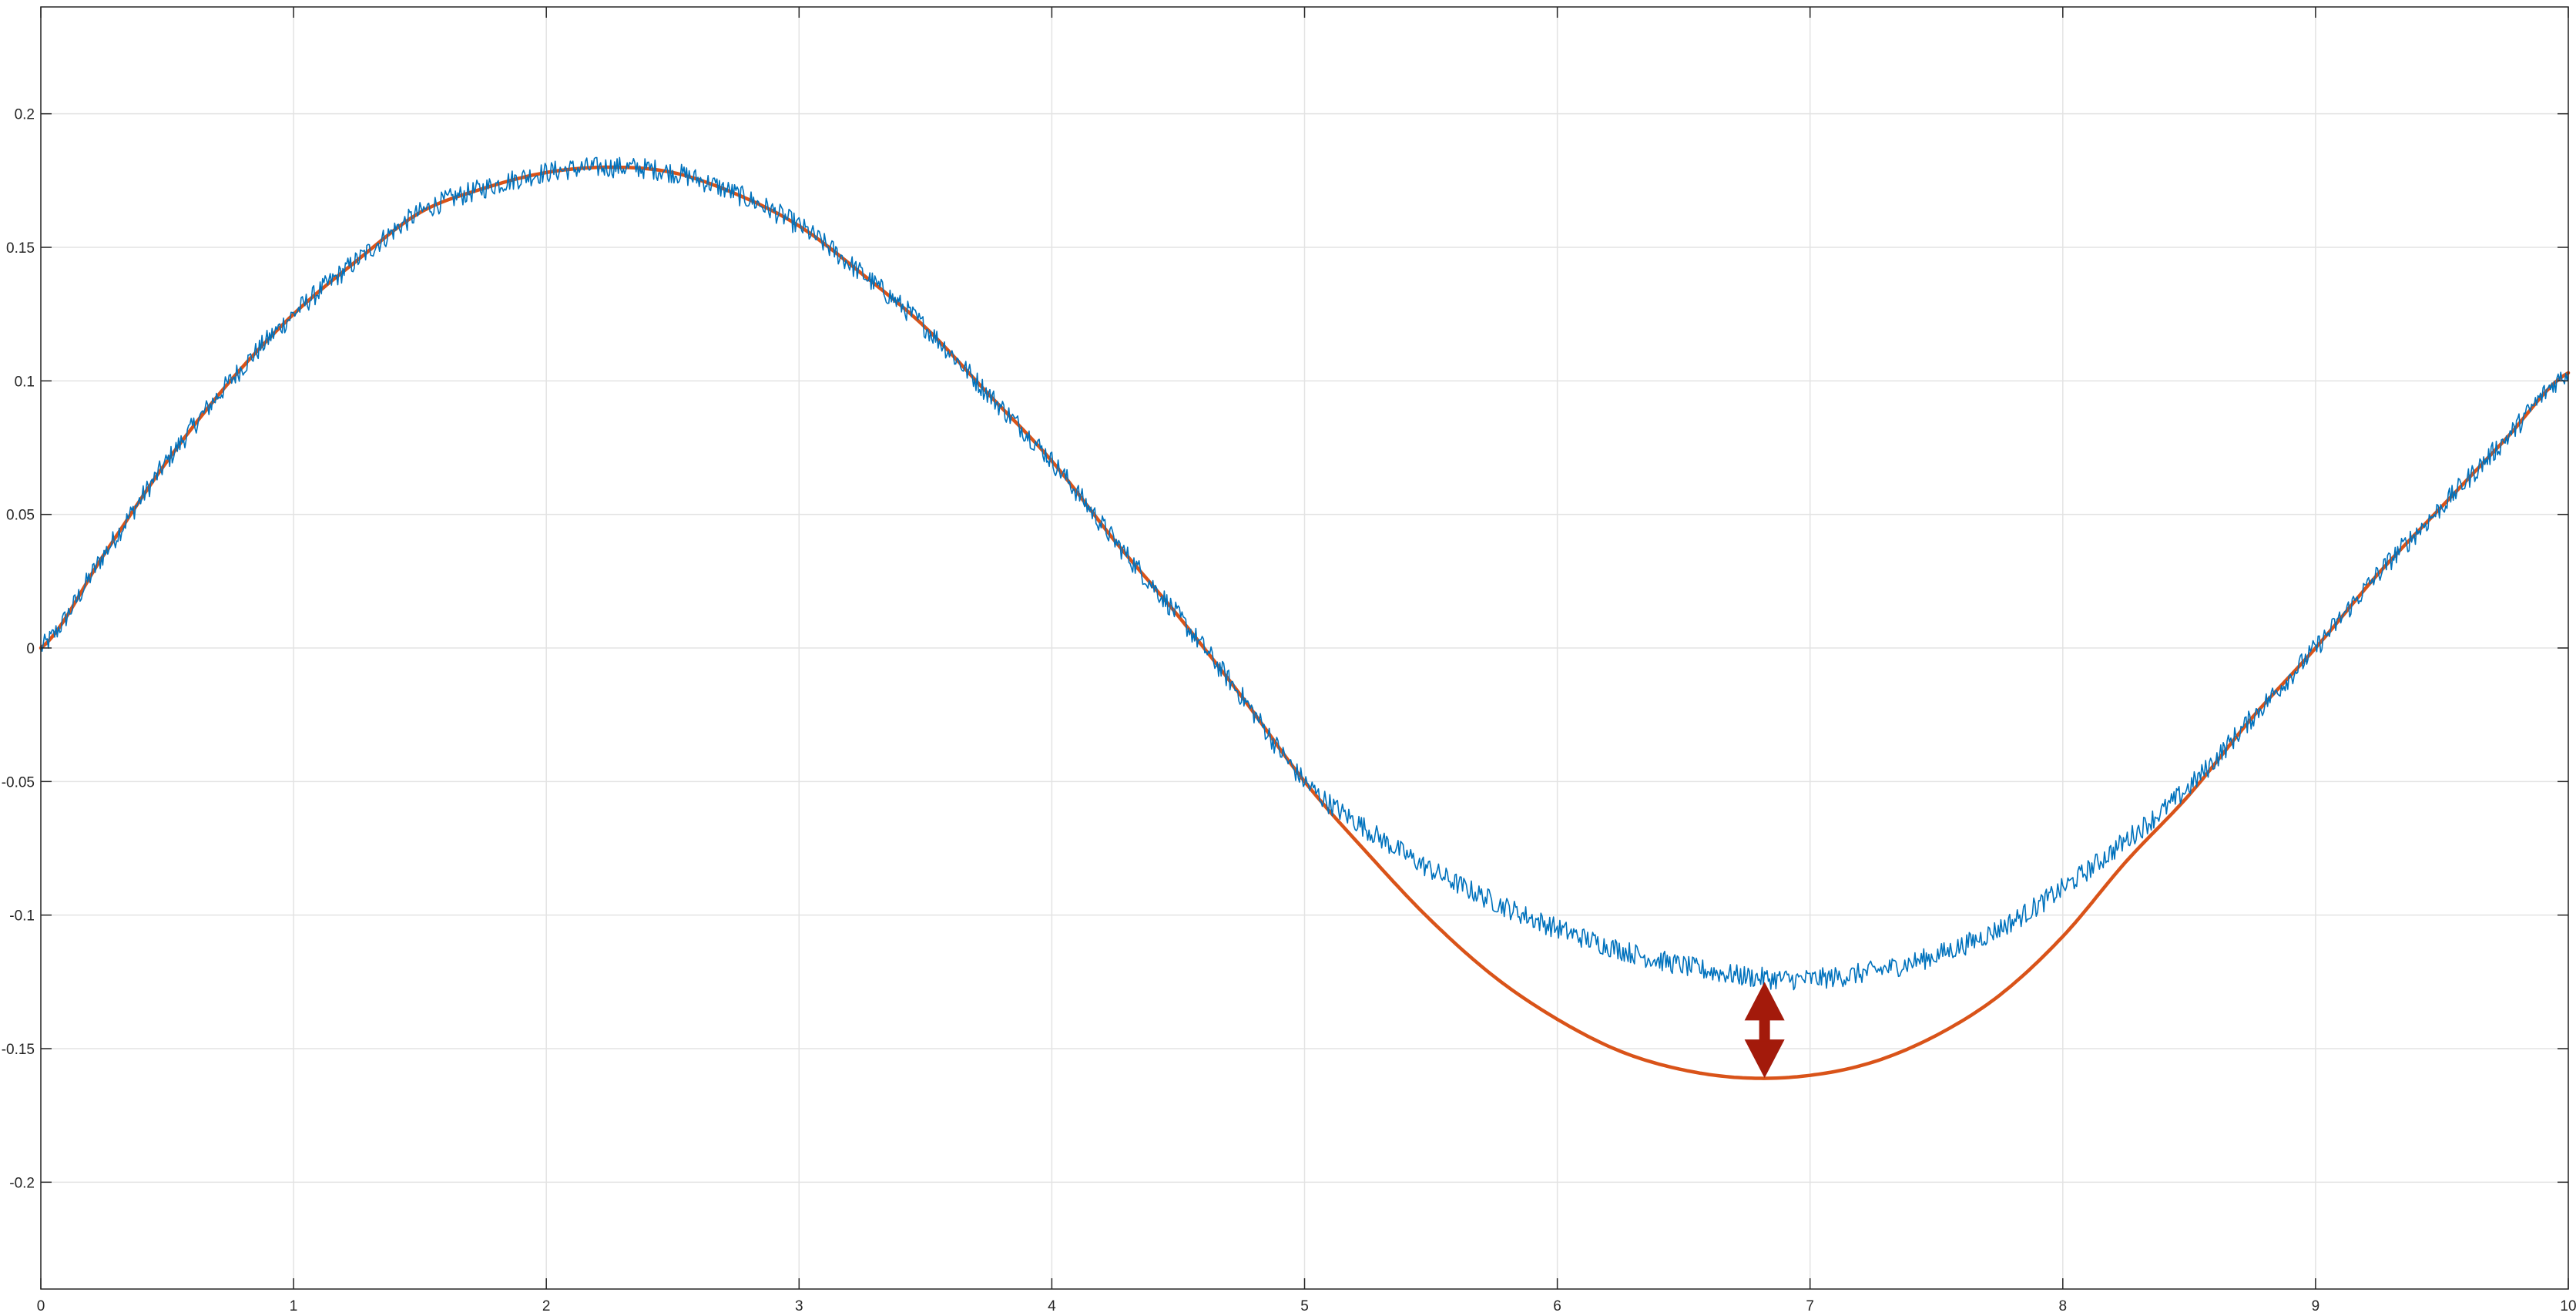 The width and height of the screenshot is (2576, 1316). Describe the element at coordinates (2063, 1306) in the screenshot. I see `x-tick-label: 8` at that location.